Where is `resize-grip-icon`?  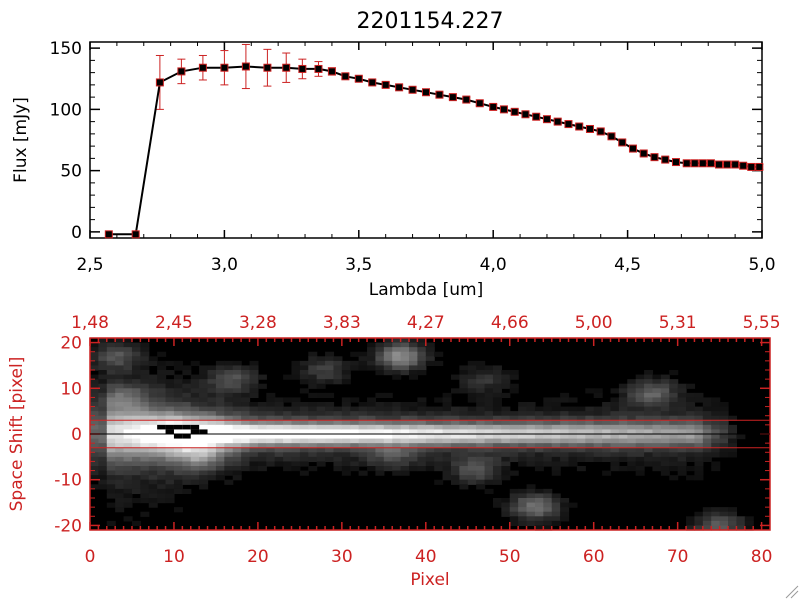
resize-grip-icon is located at coordinates (792, 592).